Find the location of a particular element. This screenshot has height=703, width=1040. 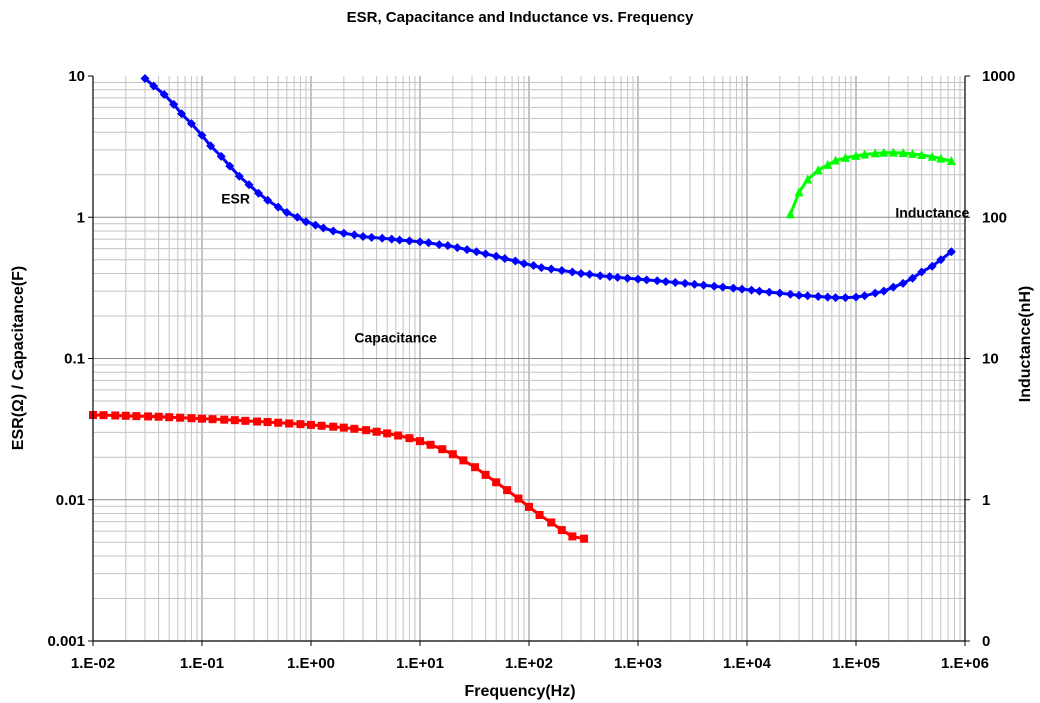

y-left-tick-label: 1 is located at coordinates (81, 217).